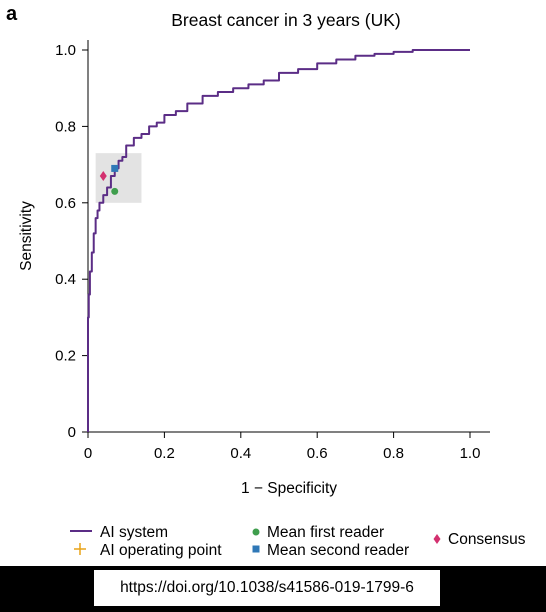 The image size is (546, 612). I want to click on x-tick-label: 0.2, so click(164, 453).